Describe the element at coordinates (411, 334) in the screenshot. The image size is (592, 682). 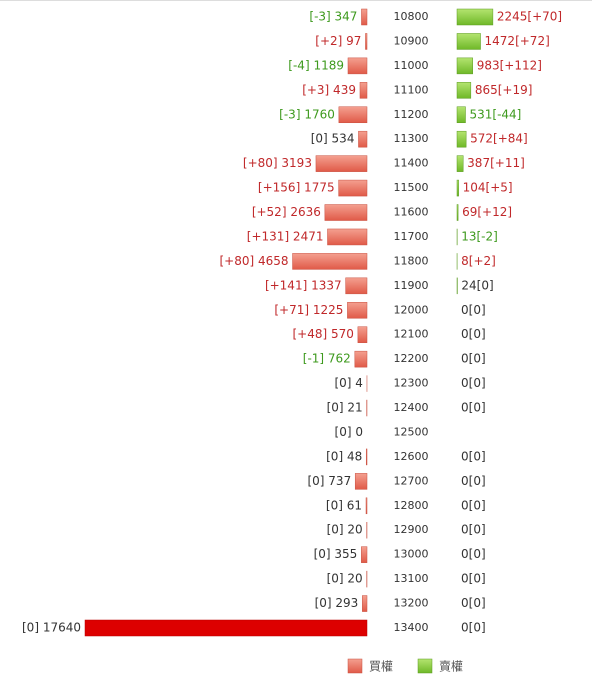
I see `strike-label: 12100` at that location.